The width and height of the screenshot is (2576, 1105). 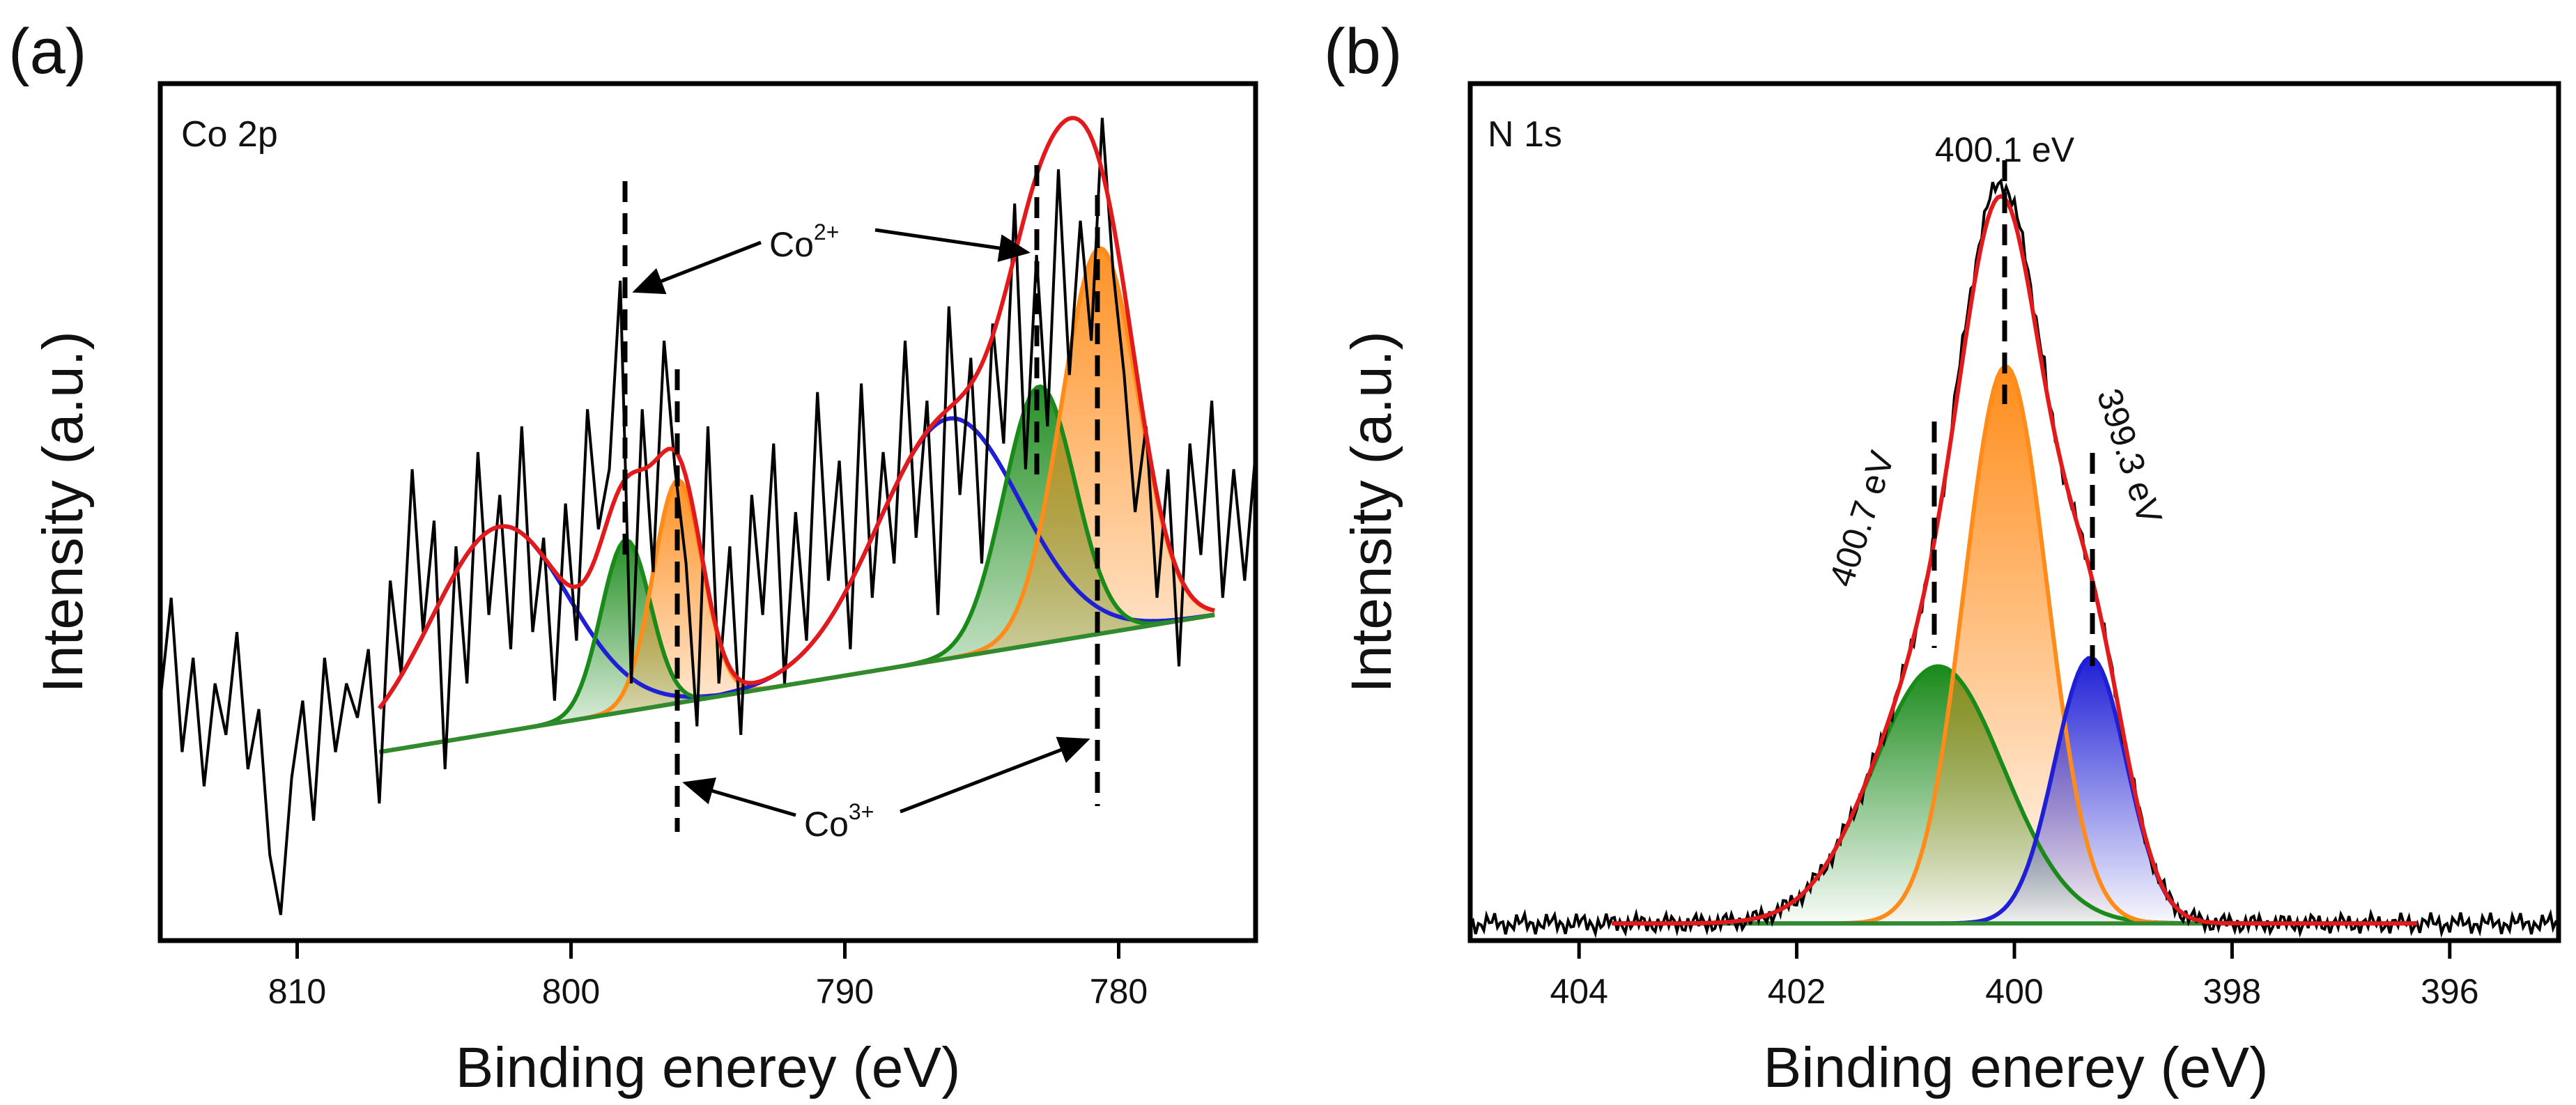 I want to click on panel-a-xtick-label: 780, so click(x=1119, y=991).